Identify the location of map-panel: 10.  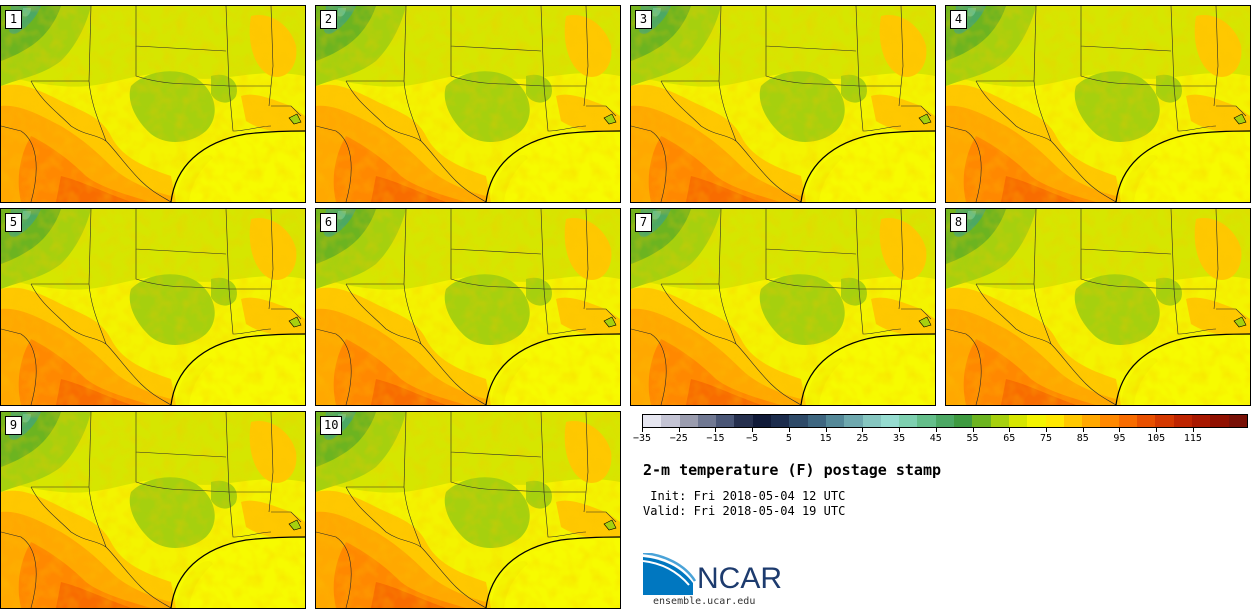
(468, 510).